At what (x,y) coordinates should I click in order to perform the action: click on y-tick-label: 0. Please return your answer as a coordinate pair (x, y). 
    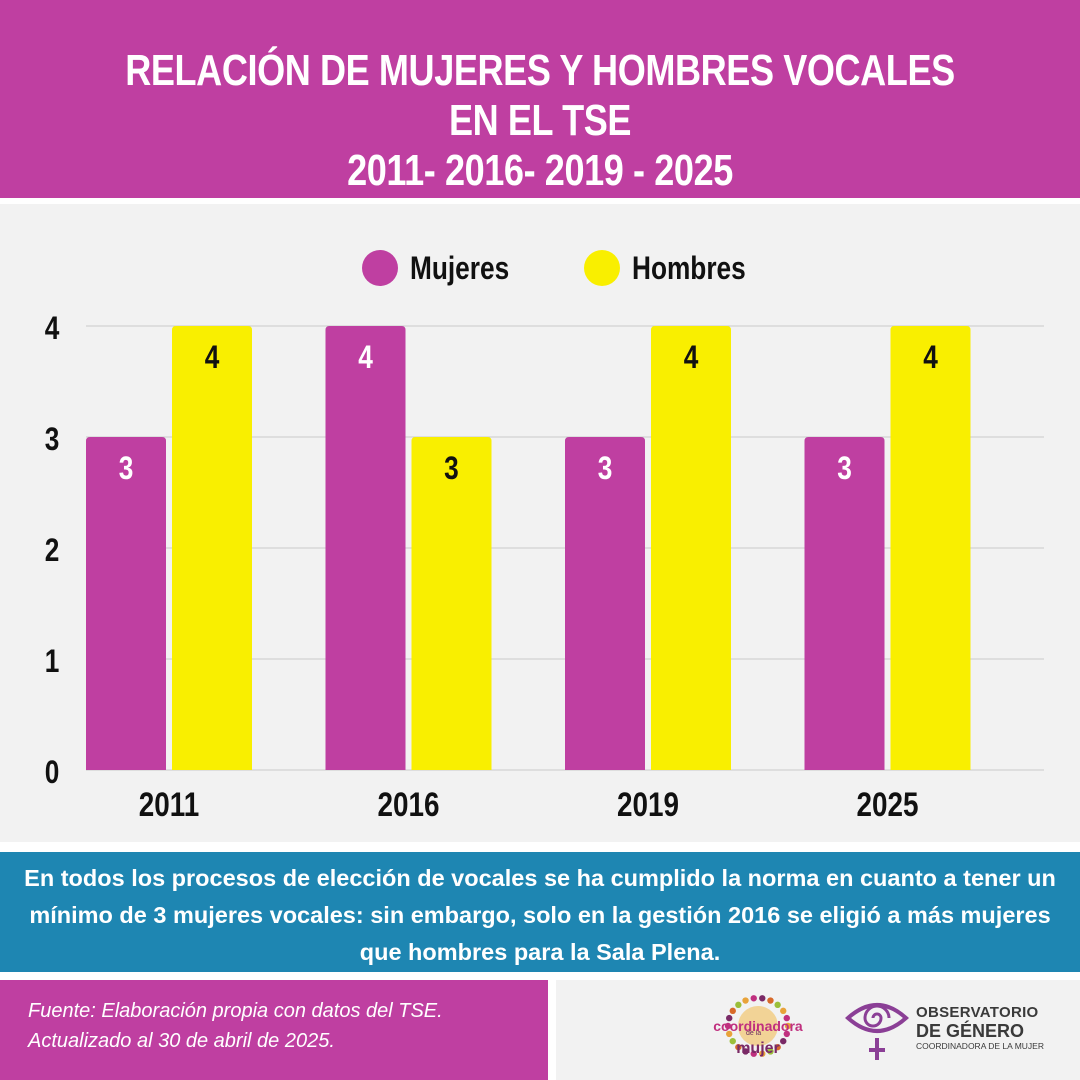
    Looking at the image, I should click on (52, 773).